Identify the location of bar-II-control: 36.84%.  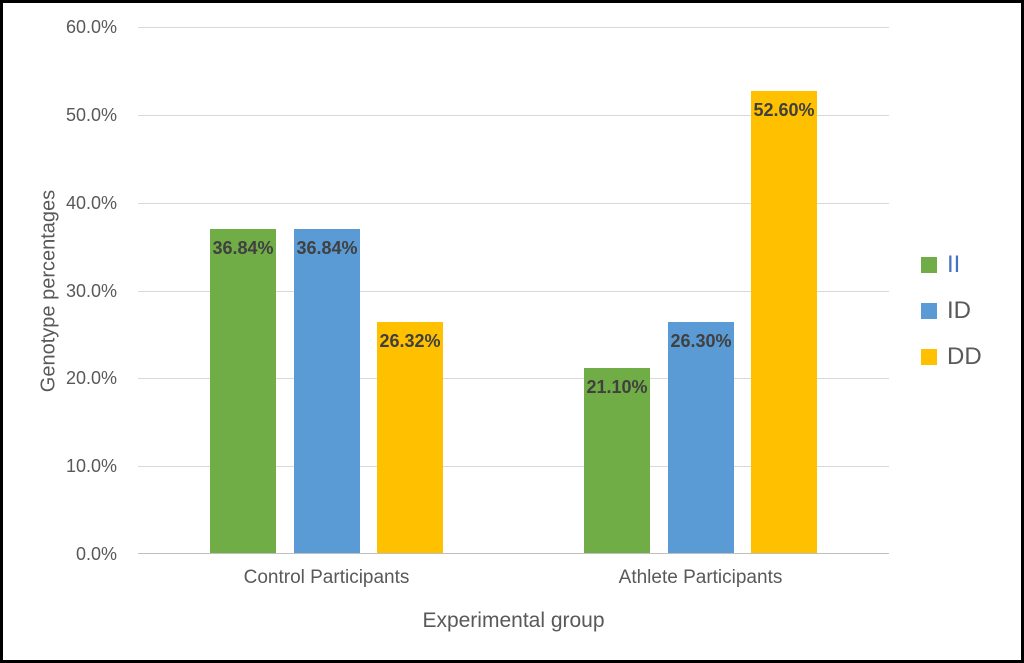
(243, 391).